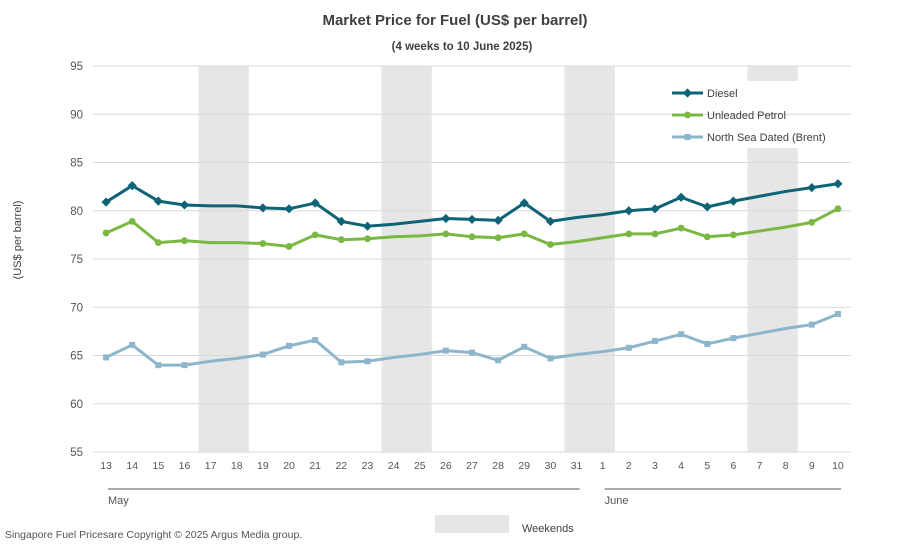  What do you see at coordinates (132, 466) in the screenshot?
I see `x-tick-label: 14` at bounding box center [132, 466].